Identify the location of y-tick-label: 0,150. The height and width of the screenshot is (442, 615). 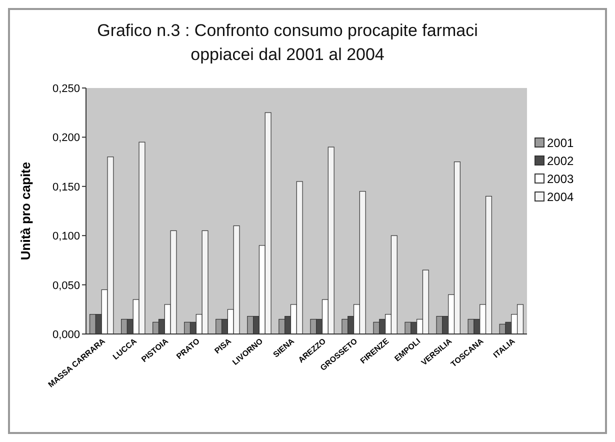
(66, 187).